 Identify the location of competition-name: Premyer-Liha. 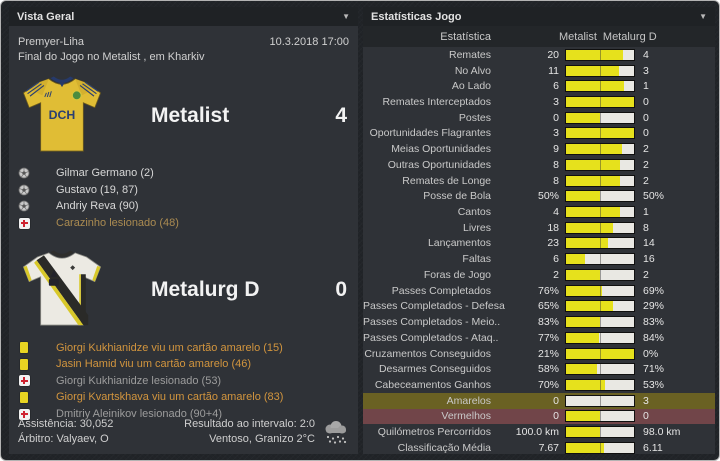
(51, 42).